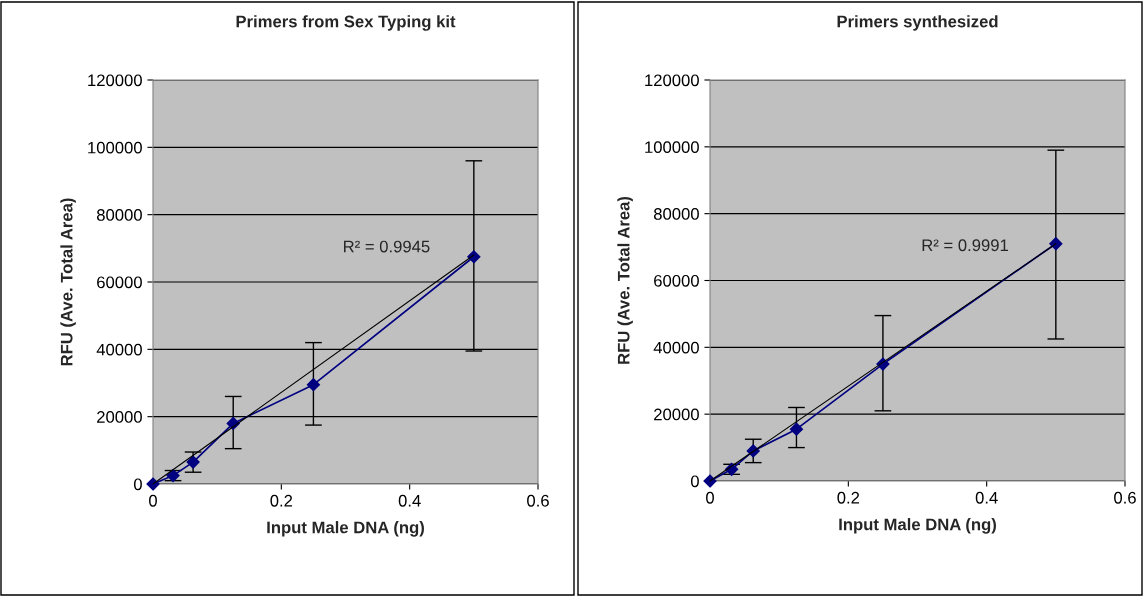 The height and width of the screenshot is (596, 1144). What do you see at coordinates (965, 245) in the screenshot?
I see `annotation: R² = 0.9991` at bounding box center [965, 245].